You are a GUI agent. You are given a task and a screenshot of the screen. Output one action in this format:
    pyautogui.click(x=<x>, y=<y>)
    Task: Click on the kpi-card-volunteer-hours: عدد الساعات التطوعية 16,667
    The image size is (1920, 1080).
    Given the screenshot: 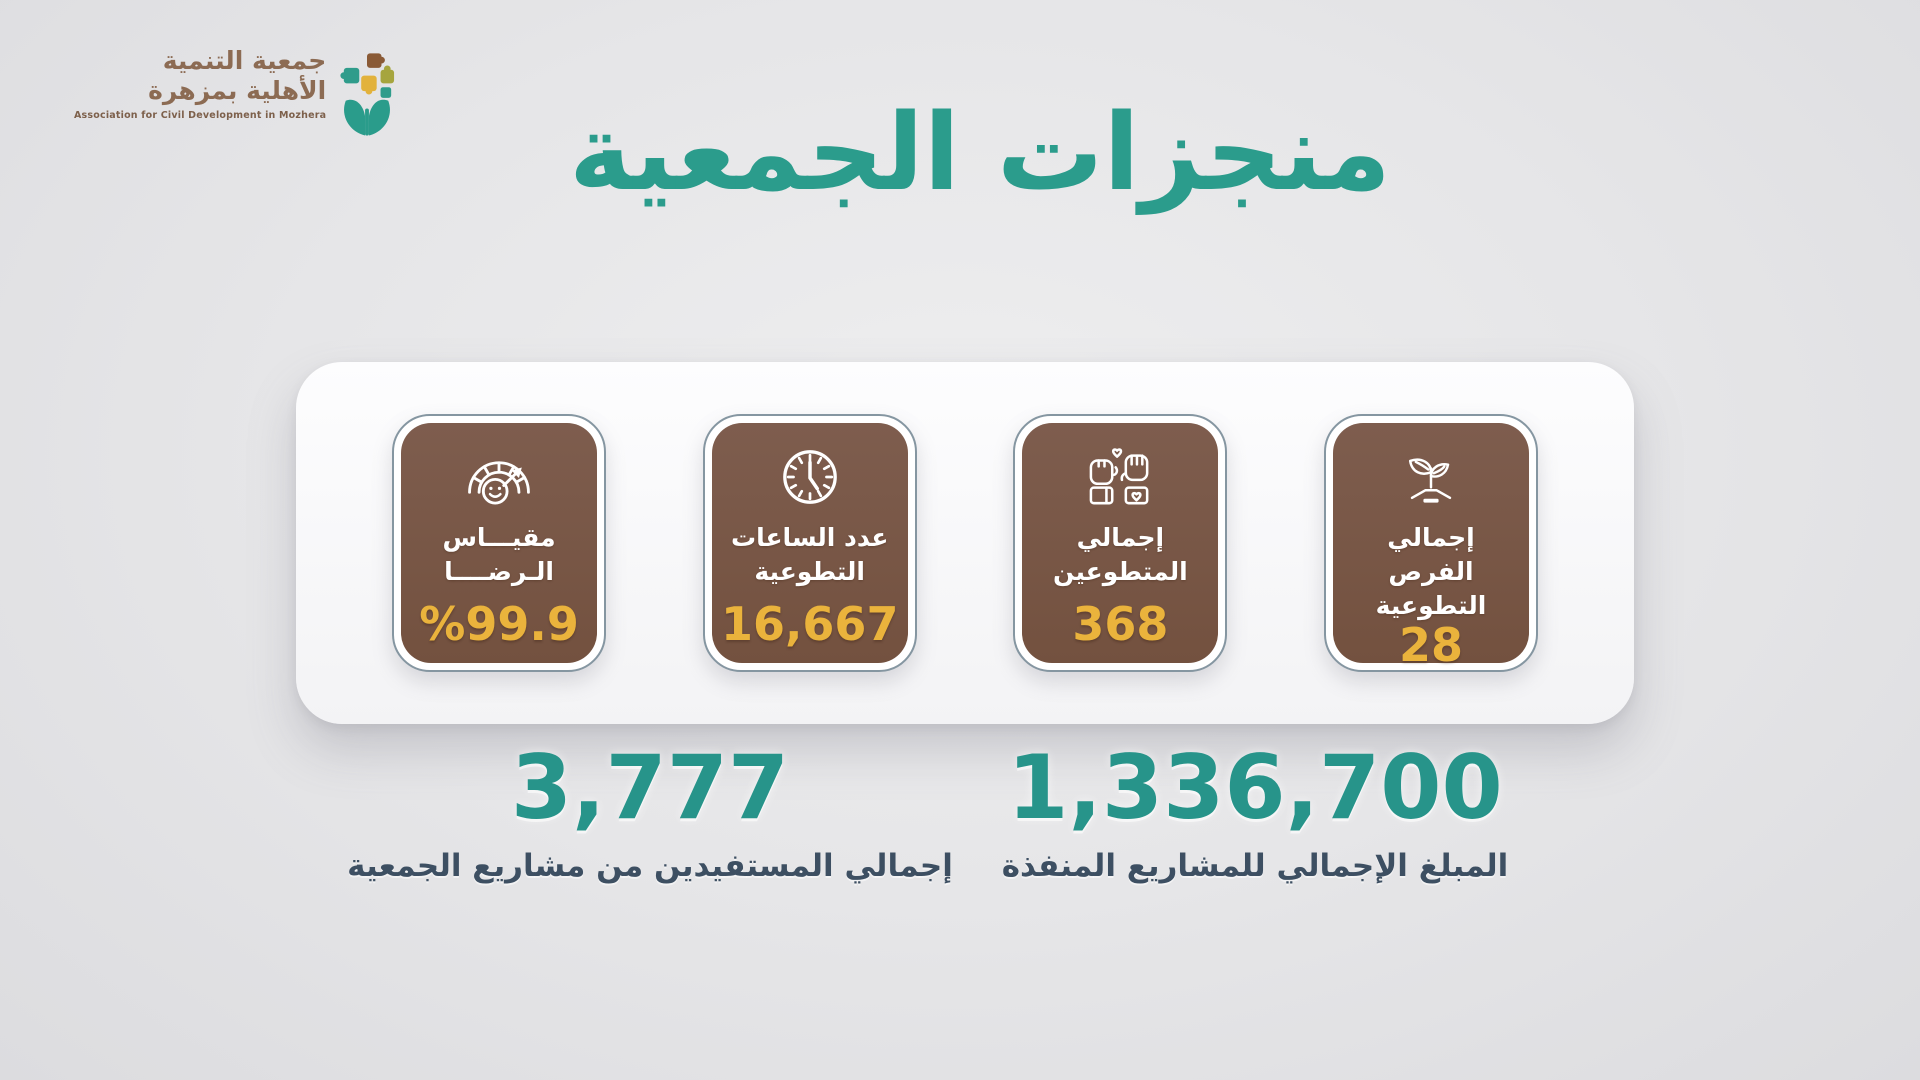 What is the action you would take?
    pyautogui.click(x=809, y=543)
    